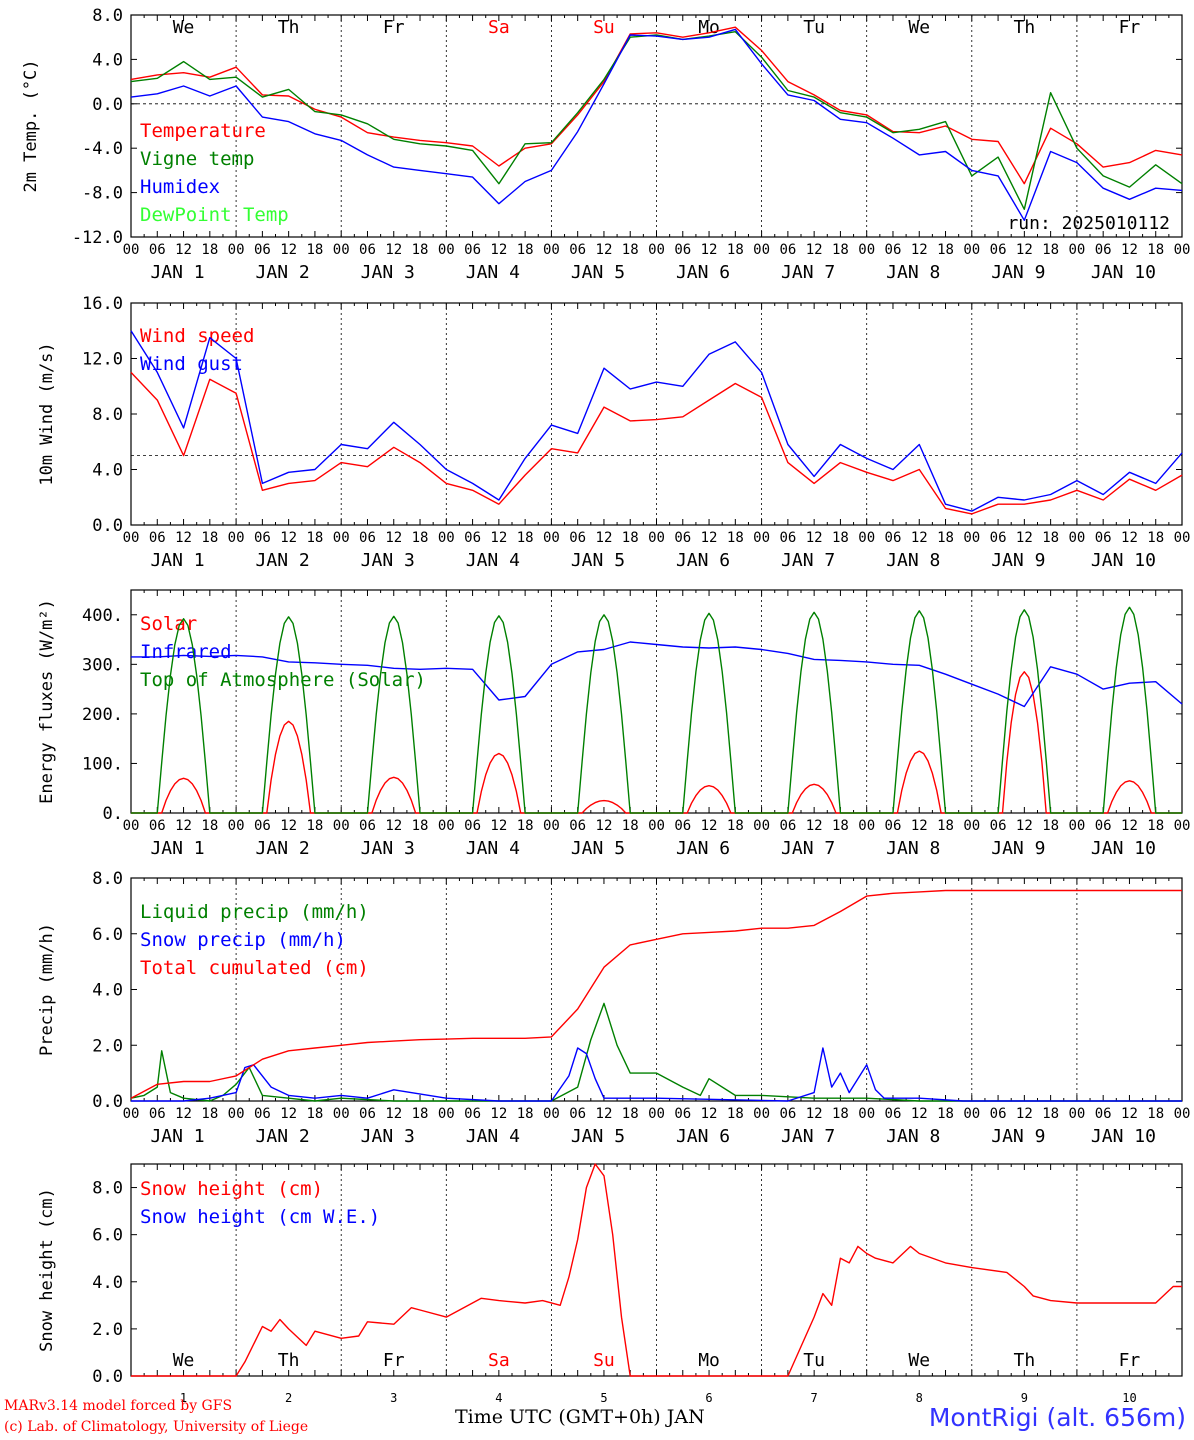 Image resolution: width=1194 pixels, height=1440 pixels. Describe the element at coordinates (604, 1360) in the screenshot. I see `weekday-label: Su` at that location.